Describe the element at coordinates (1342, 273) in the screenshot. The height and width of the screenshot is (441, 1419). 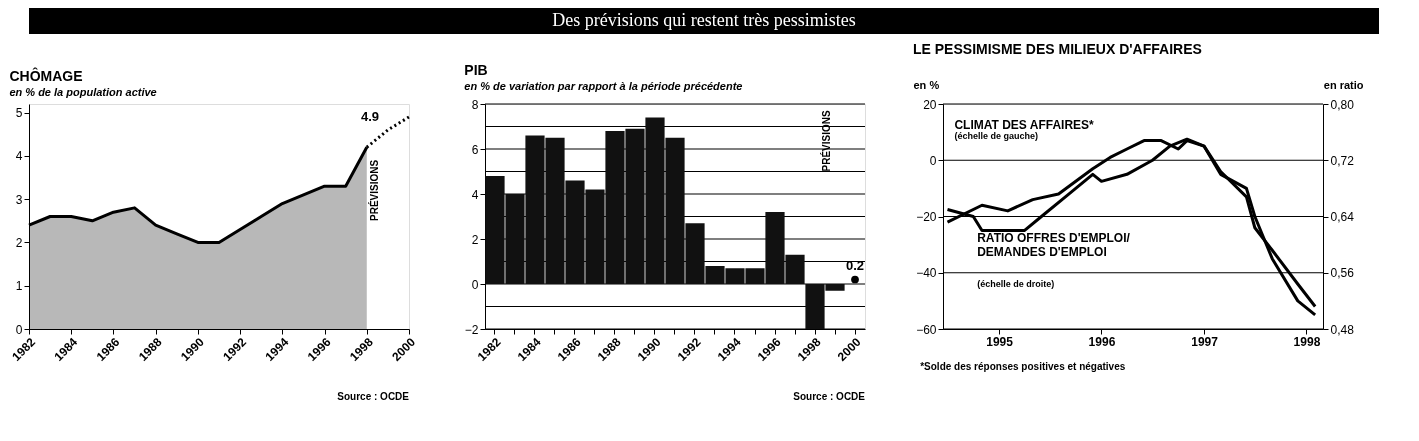
I see `y2-tick-label: 0,56` at that location.